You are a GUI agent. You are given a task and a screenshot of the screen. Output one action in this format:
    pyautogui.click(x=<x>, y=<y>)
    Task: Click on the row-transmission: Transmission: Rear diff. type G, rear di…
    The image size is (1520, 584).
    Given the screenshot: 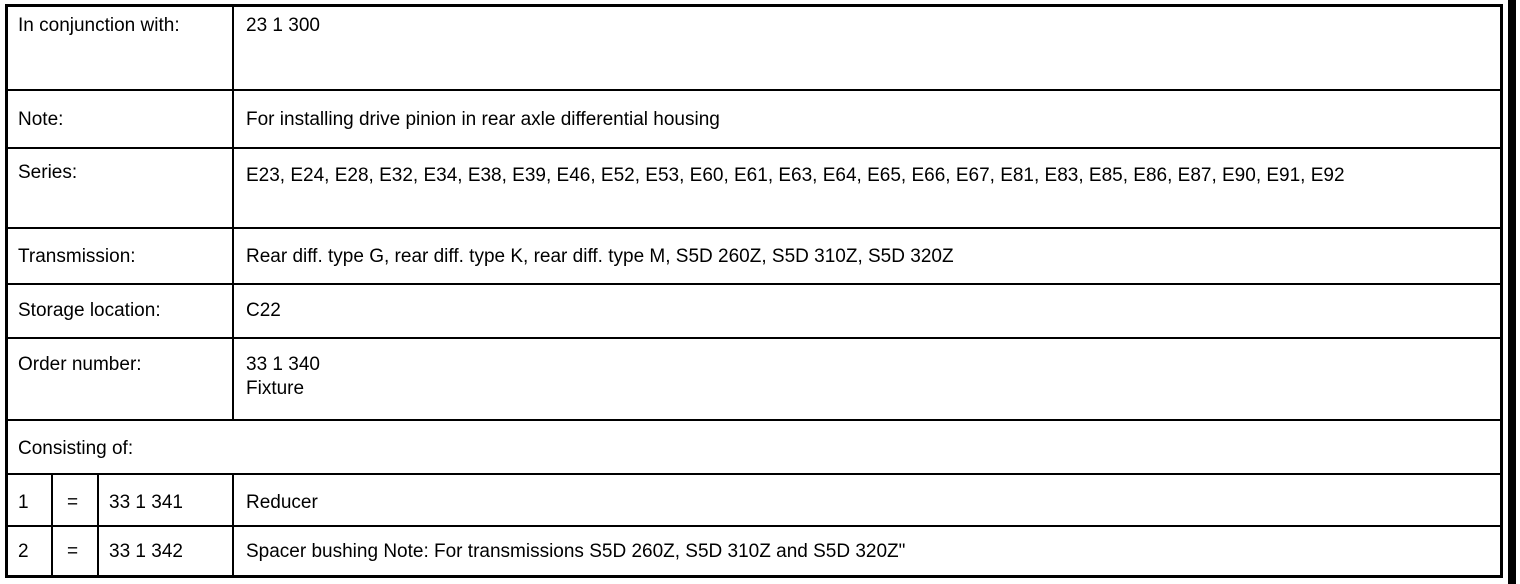 What is the action you would take?
    pyautogui.click(x=754, y=257)
    